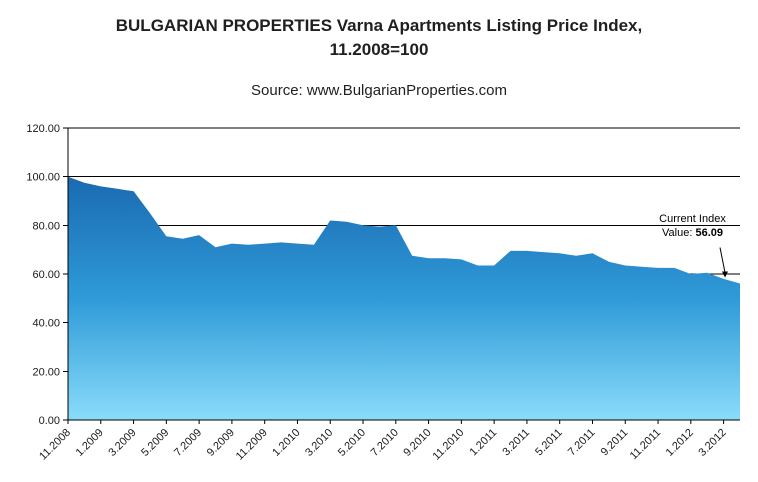  Describe the element at coordinates (448, 445) in the screenshot. I see `svg-text: 11.2010` at that location.